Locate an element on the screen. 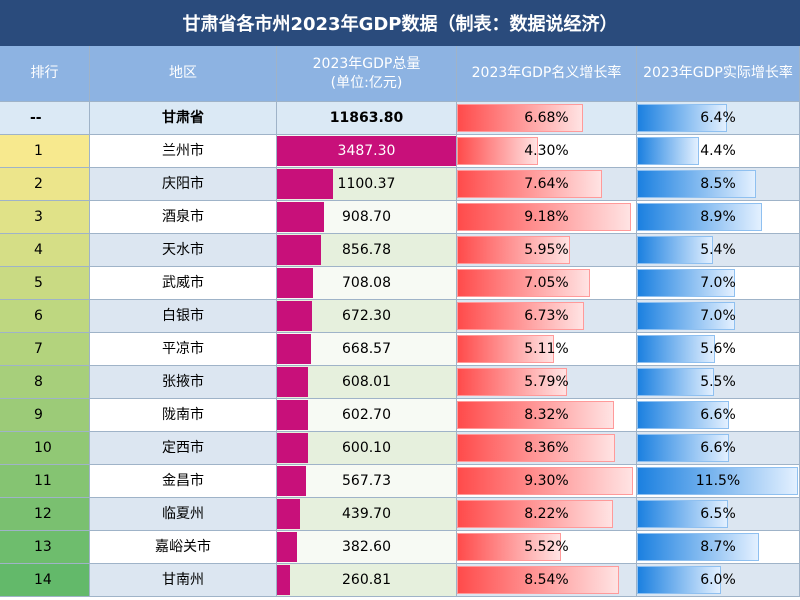 Image resolution: width=800 pixels, height=600 pixels. table-cell: 672.30 is located at coordinates (367, 316).